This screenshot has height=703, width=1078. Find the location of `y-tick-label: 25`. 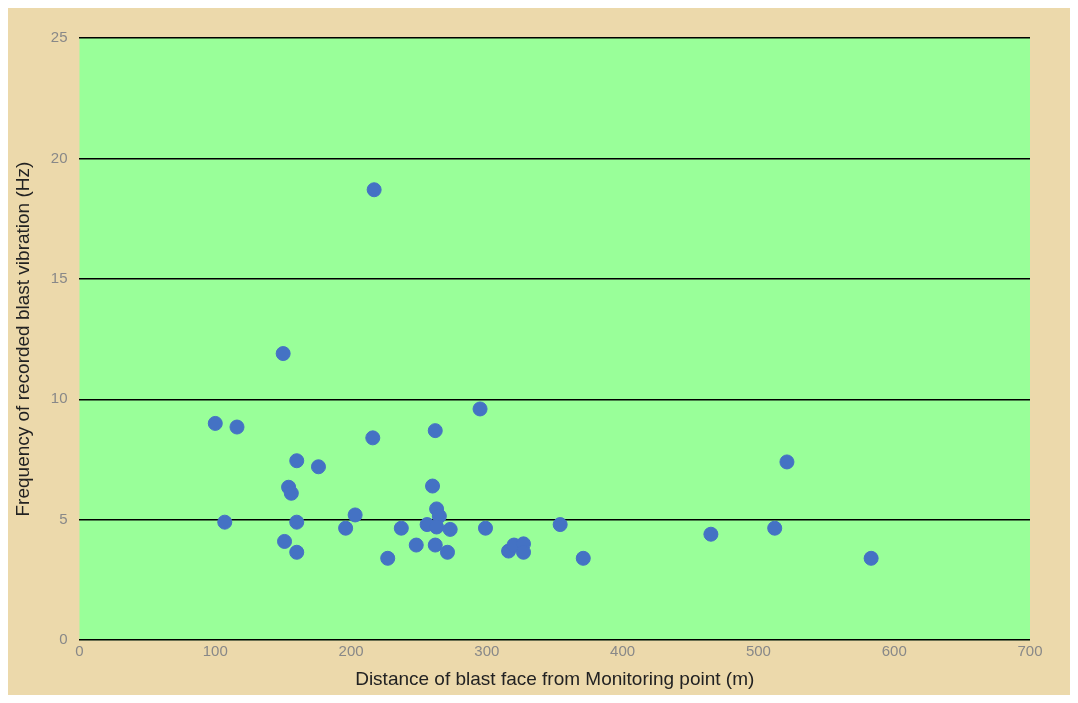

y-tick-label: 25 is located at coordinates (59, 37).